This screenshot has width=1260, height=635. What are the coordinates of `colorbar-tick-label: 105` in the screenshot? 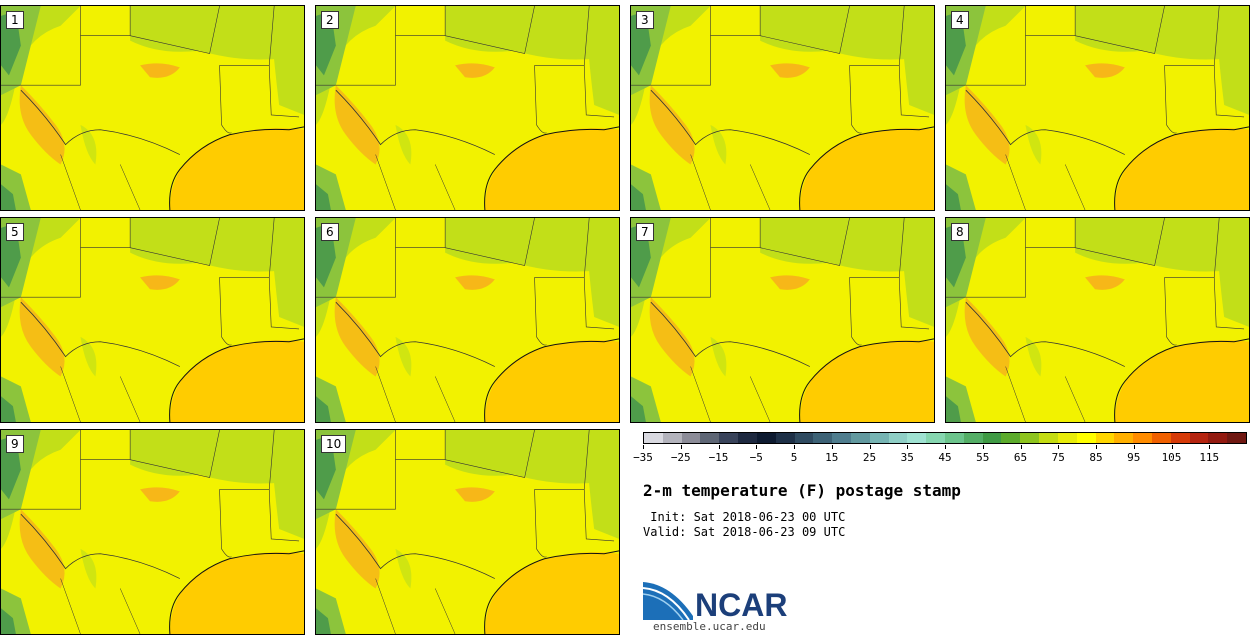 It's located at (1171, 457).